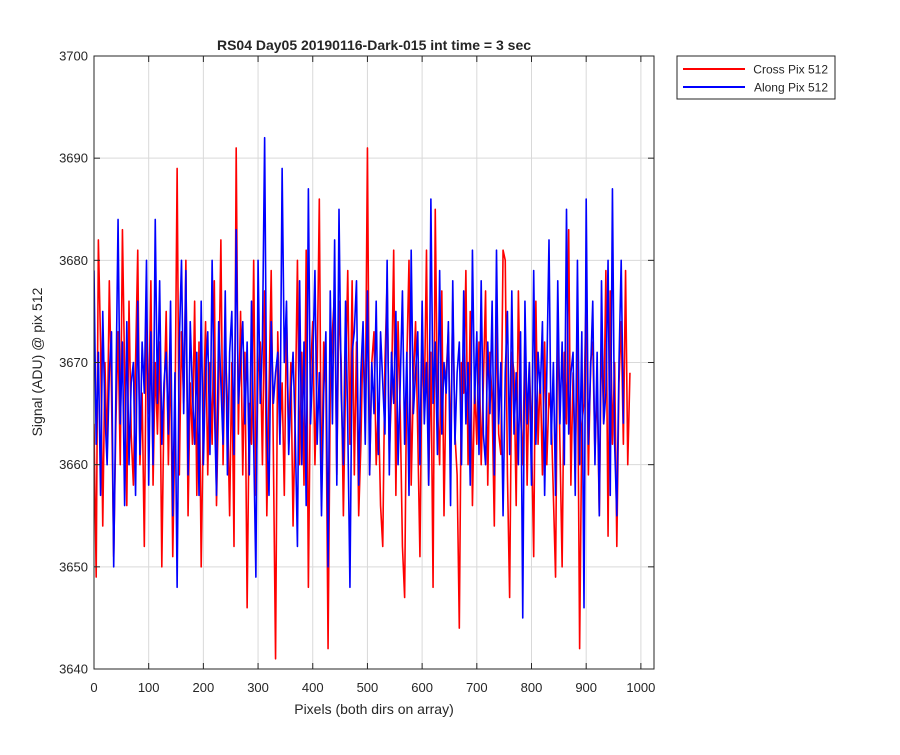 Image resolution: width=900 pixels, height=755 pixels. I want to click on legend: Cross Pix 512 Along Pix 512, so click(756, 77).